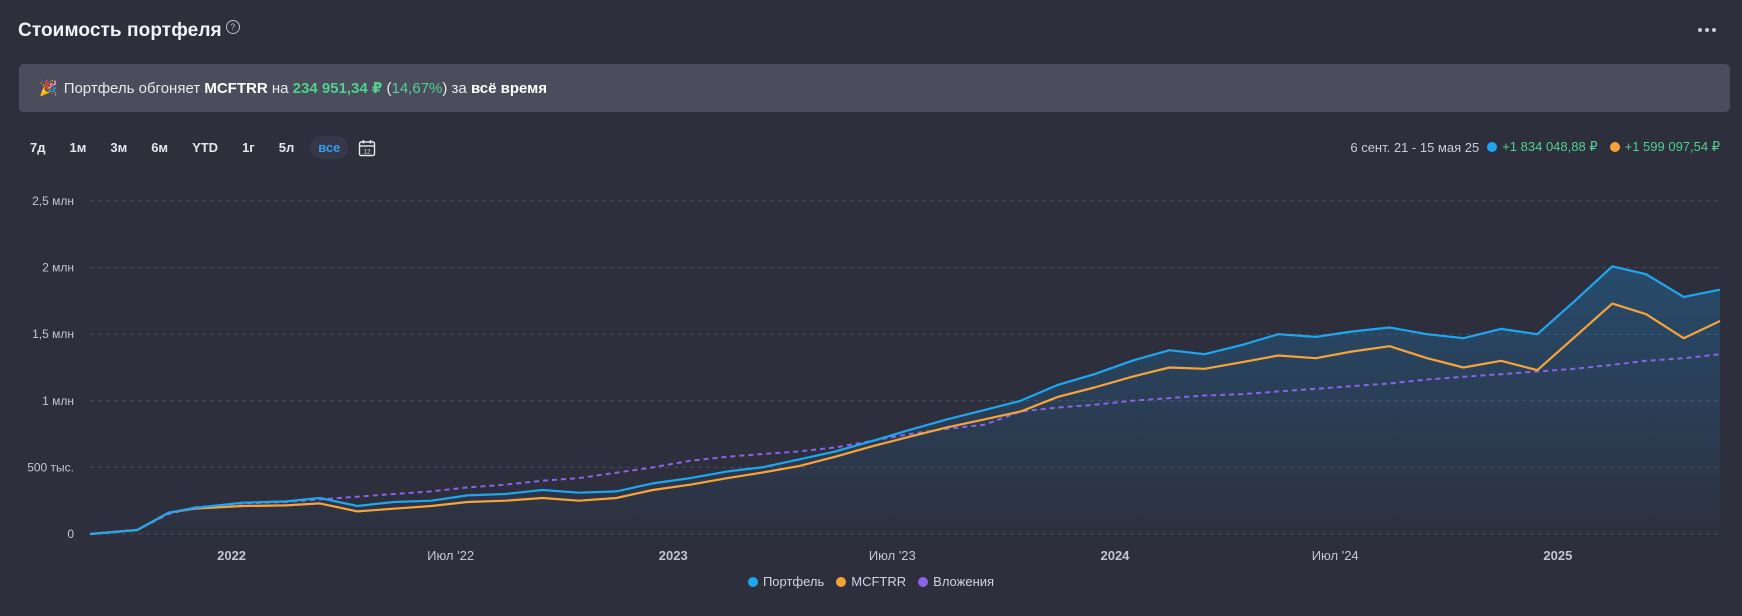  I want to click on more-options-button, so click(1707, 30).